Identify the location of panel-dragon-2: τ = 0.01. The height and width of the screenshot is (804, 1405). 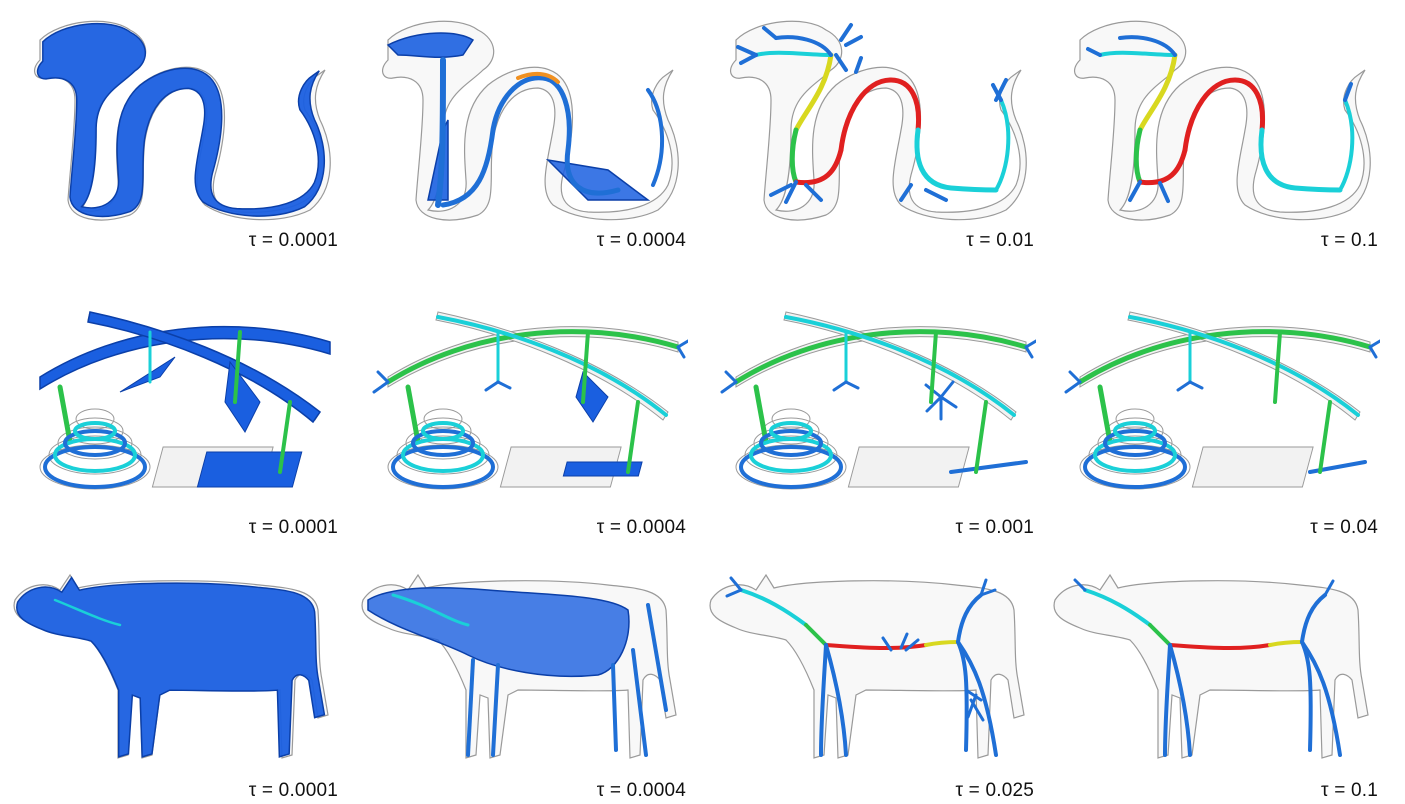
(866, 127).